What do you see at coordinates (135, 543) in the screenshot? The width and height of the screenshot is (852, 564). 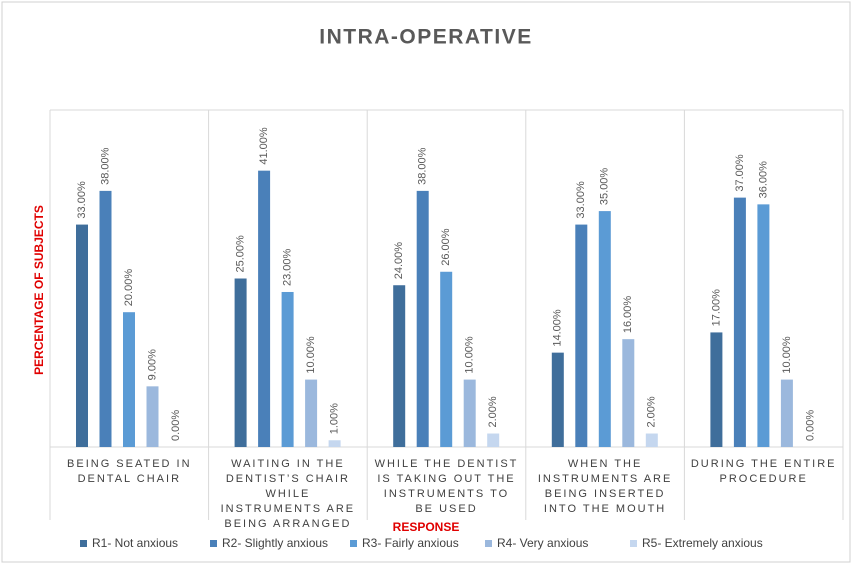 I see `legend-label: R1- Not anxious` at bounding box center [135, 543].